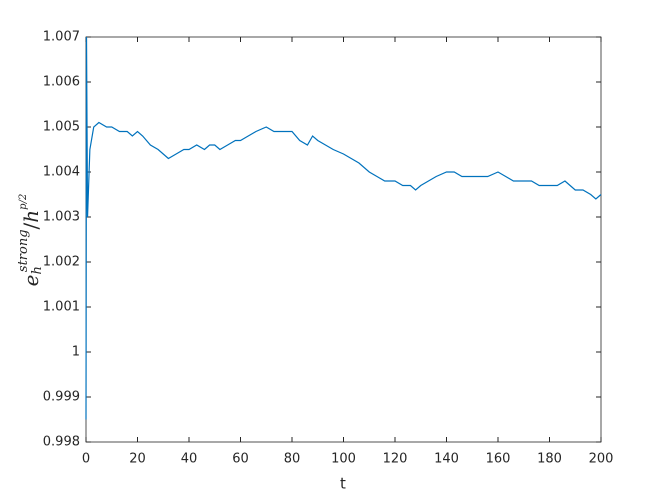 This screenshot has width=664, height=498. Describe the element at coordinates (31, 225) in the screenshot. I see `y-label-part: /` at that location.